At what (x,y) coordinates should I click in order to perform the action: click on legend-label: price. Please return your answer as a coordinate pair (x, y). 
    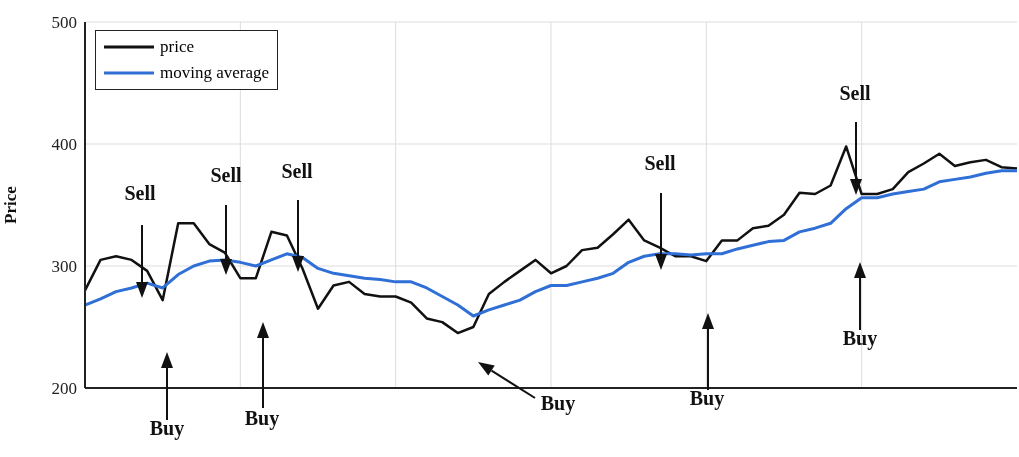
    Looking at the image, I should click on (177, 47).